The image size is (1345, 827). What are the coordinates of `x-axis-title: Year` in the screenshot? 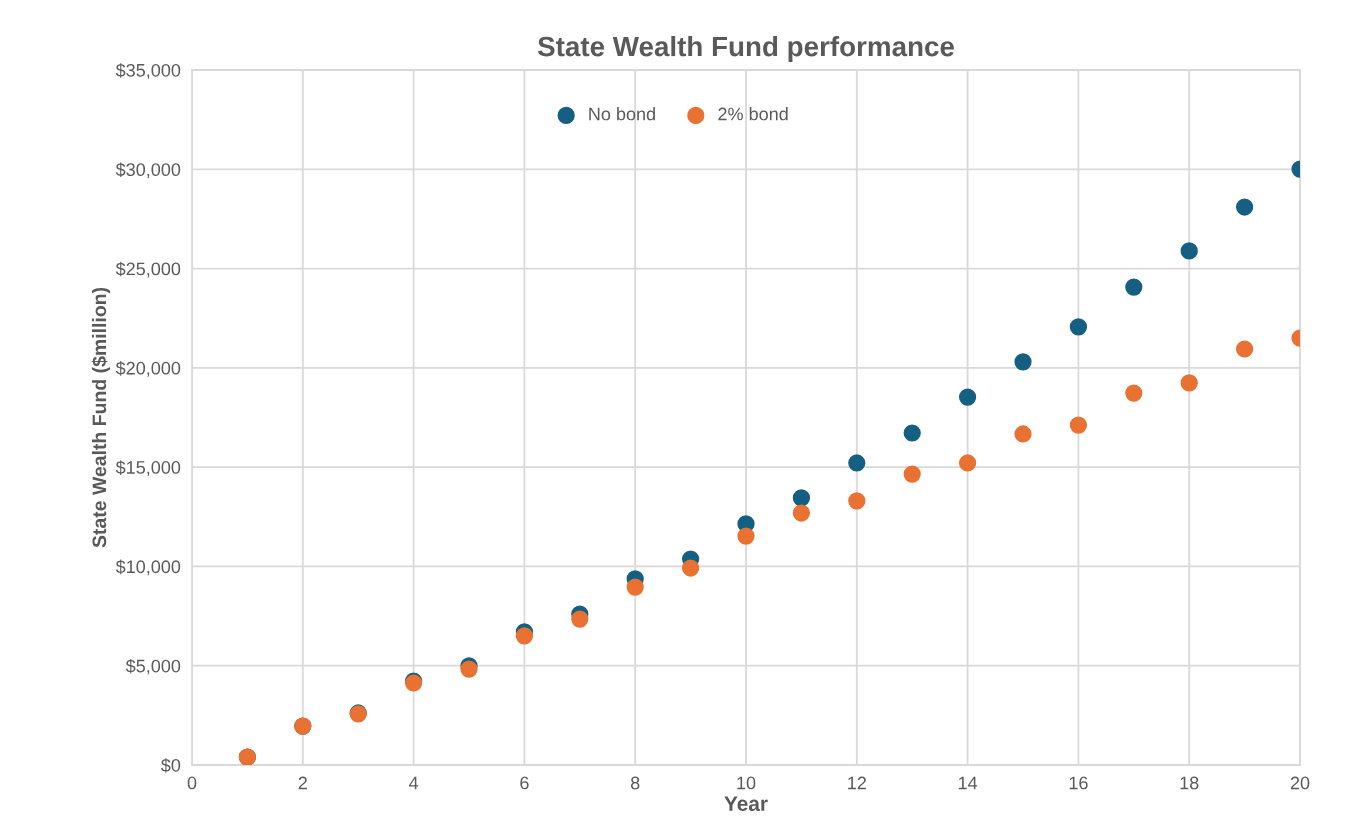 It's located at (746, 804).